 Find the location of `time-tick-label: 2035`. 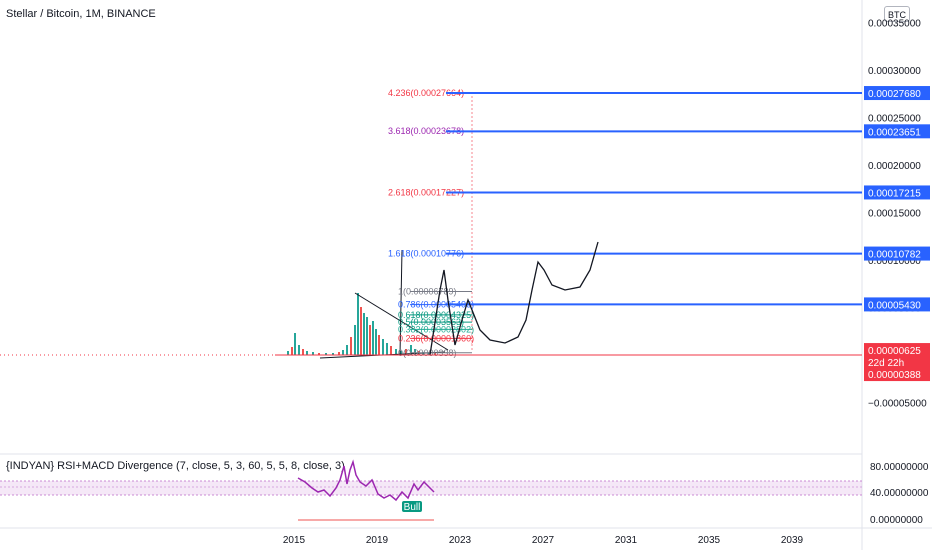

time-tick-label: 2035 is located at coordinates (709, 540).